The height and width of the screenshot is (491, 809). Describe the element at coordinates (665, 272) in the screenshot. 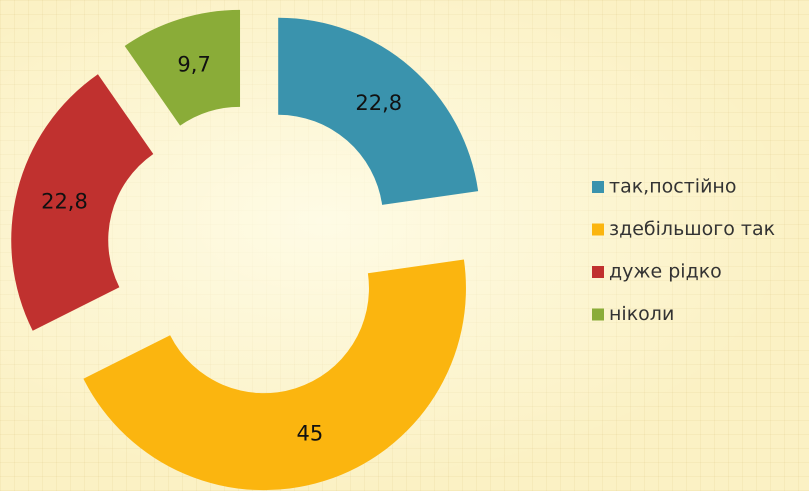

I see `legend-label: дуже рідко` at that location.